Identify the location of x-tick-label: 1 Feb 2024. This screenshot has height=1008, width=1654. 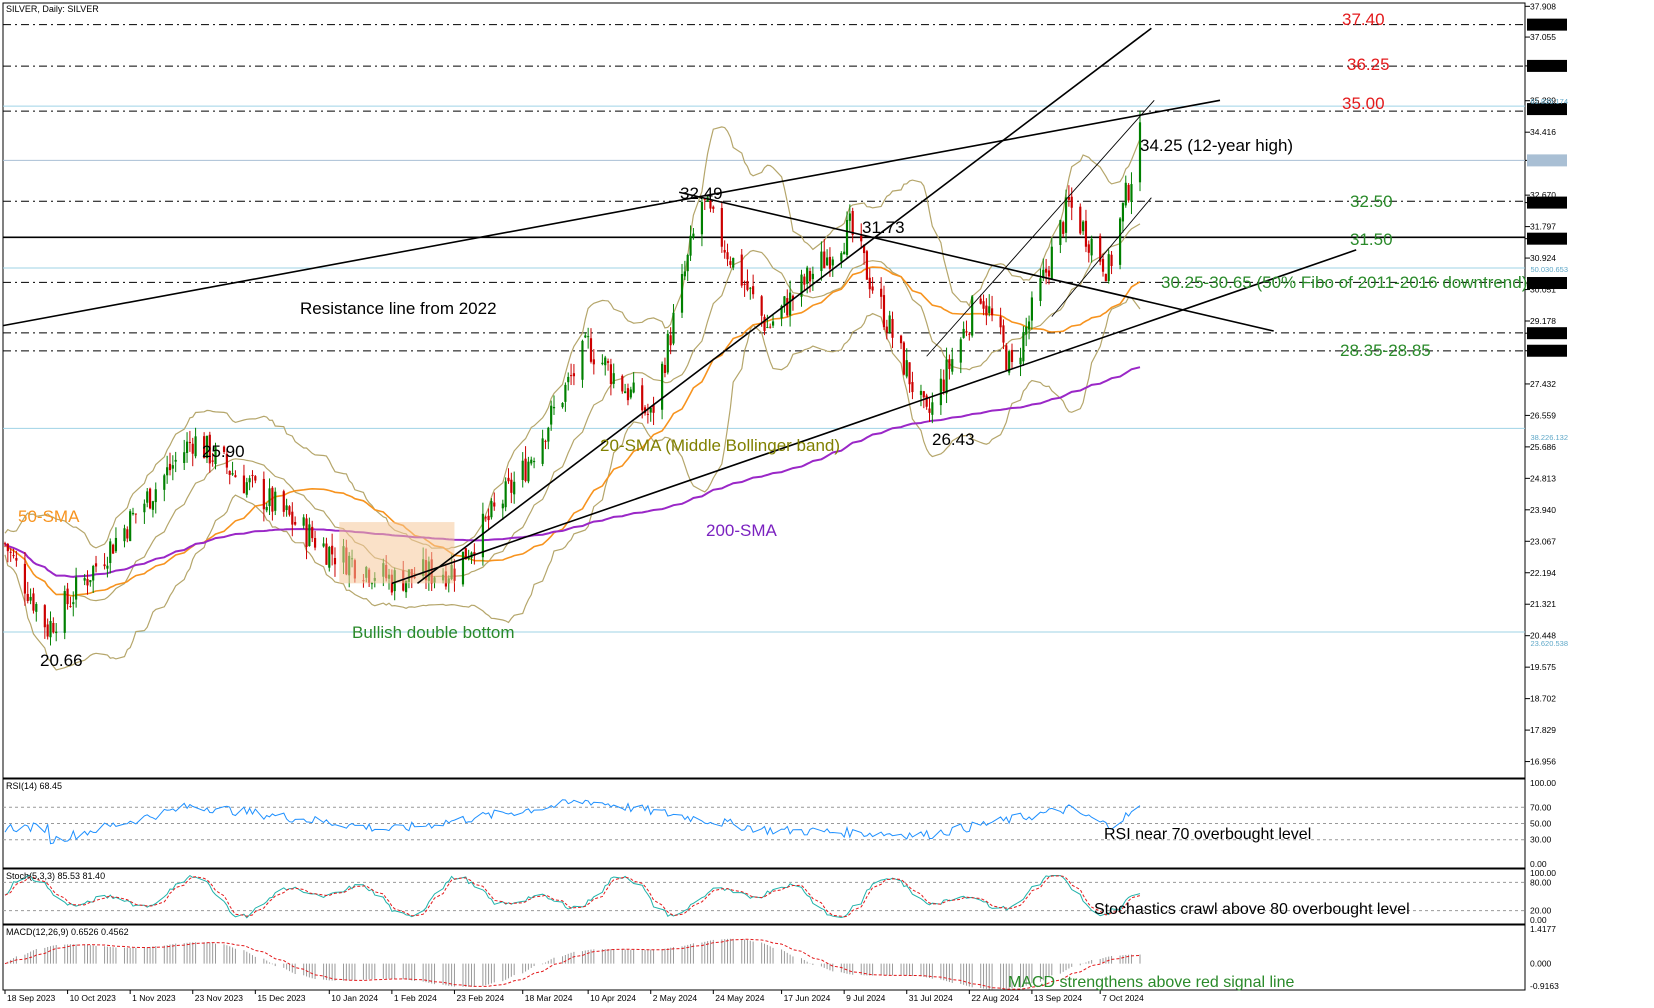
(415, 998).